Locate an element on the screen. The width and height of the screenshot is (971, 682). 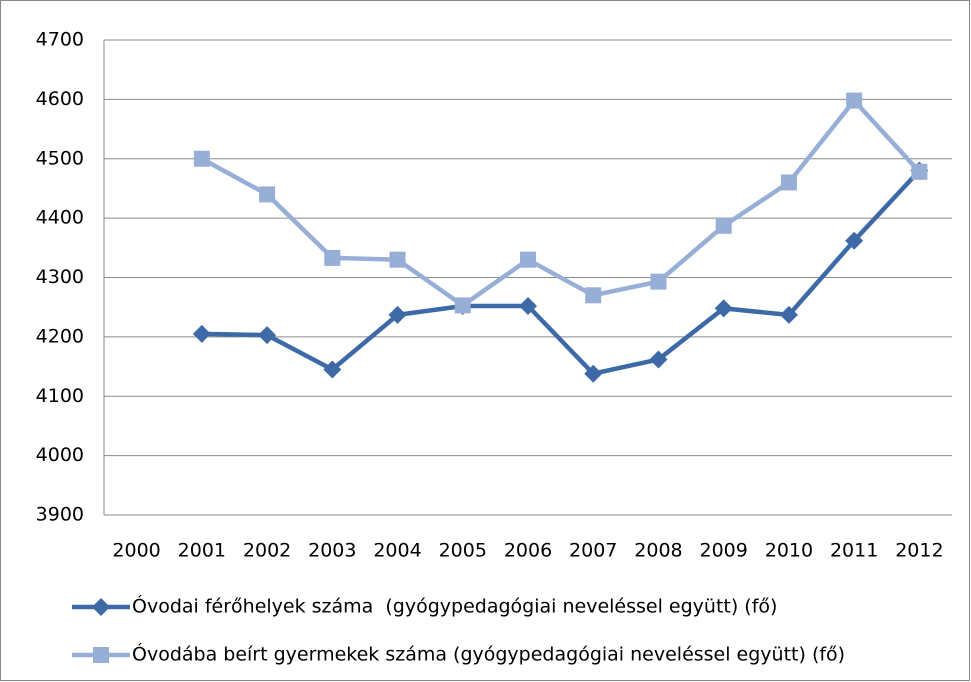
y-tick-label: 4400 is located at coordinates (60, 218).